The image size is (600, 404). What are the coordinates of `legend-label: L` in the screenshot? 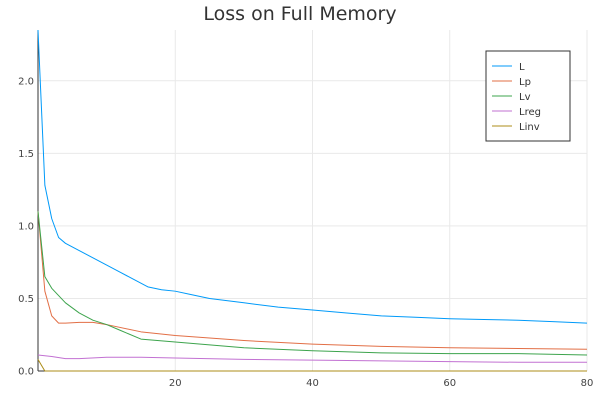 It's located at (522, 67).